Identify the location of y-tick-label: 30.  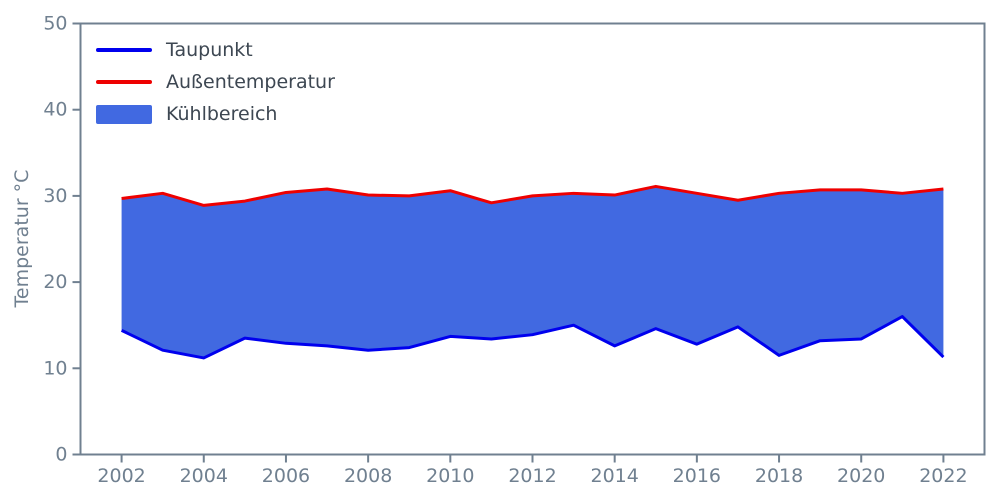
(55, 196).